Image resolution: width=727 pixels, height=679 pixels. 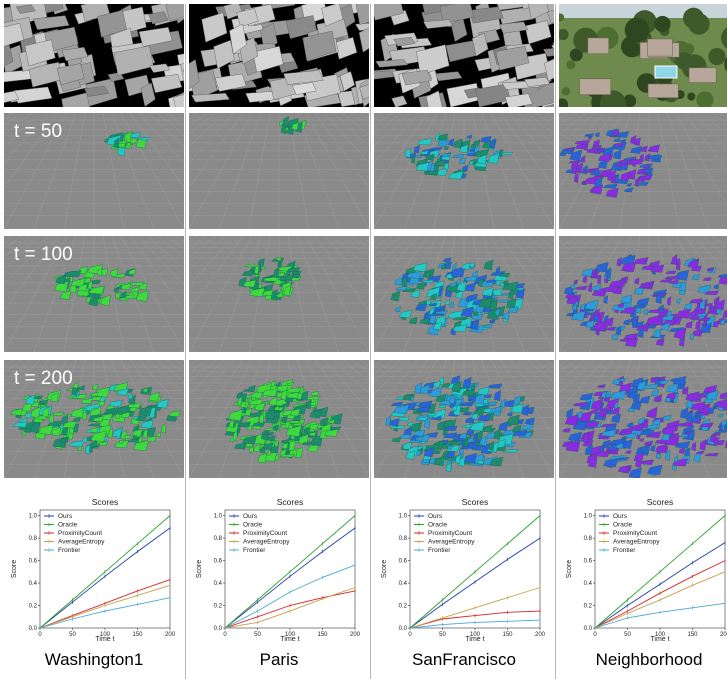 I want to click on reconstruction-panel: t = 50, so click(x=94, y=171).